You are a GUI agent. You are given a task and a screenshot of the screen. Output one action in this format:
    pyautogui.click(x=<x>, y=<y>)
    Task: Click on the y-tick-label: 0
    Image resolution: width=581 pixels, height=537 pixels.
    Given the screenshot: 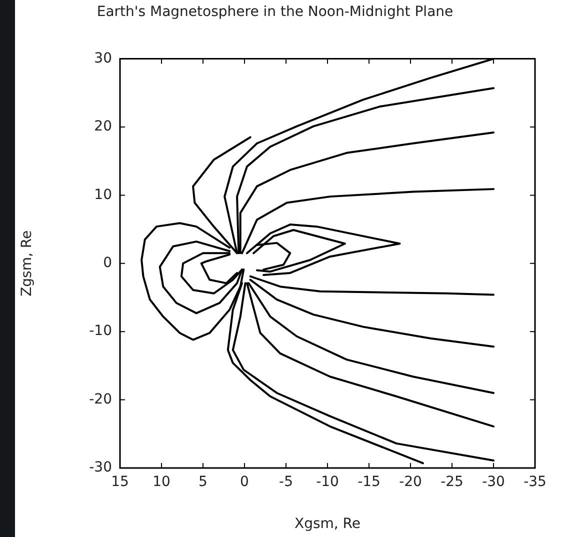 What is the action you would take?
    pyautogui.click(x=107, y=263)
    